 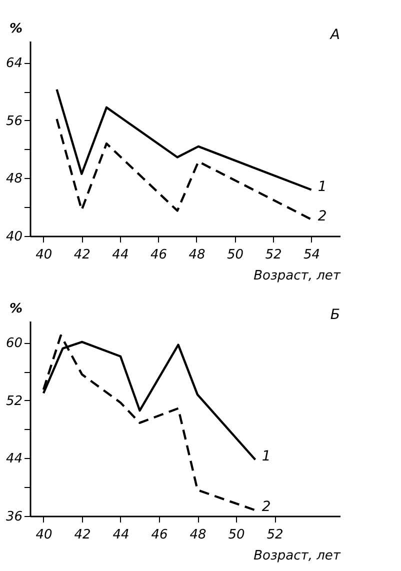 What do you see at coordinates (14, 401) in the screenshot?
I see `y-tick-label: 52` at bounding box center [14, 401].